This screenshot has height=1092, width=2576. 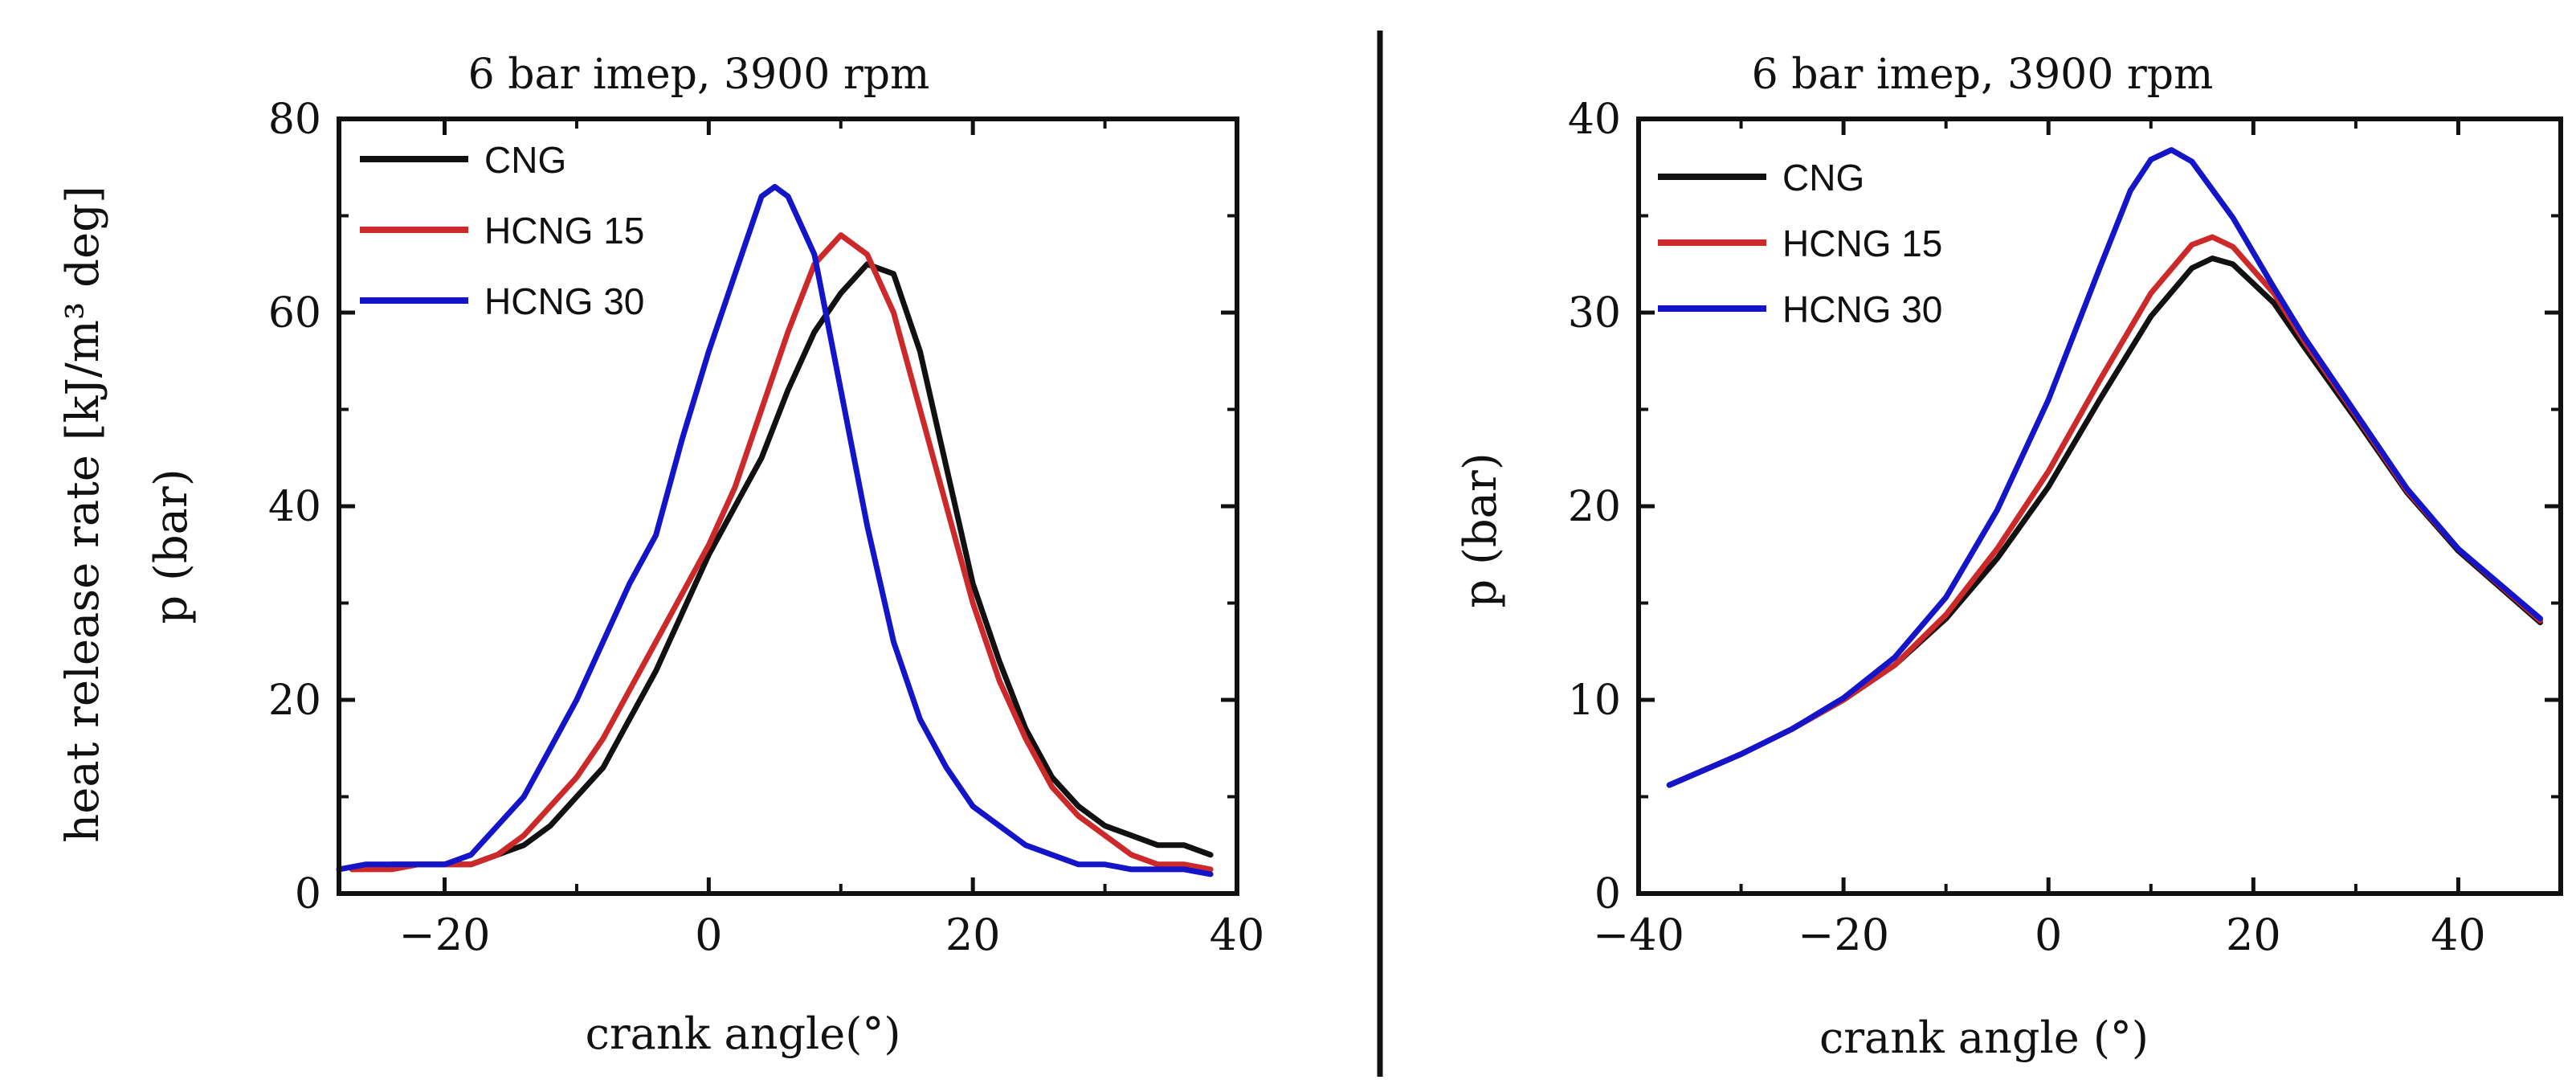 I want to click on x-axis-label: crank angle(°), so click(x=743, y=1033).